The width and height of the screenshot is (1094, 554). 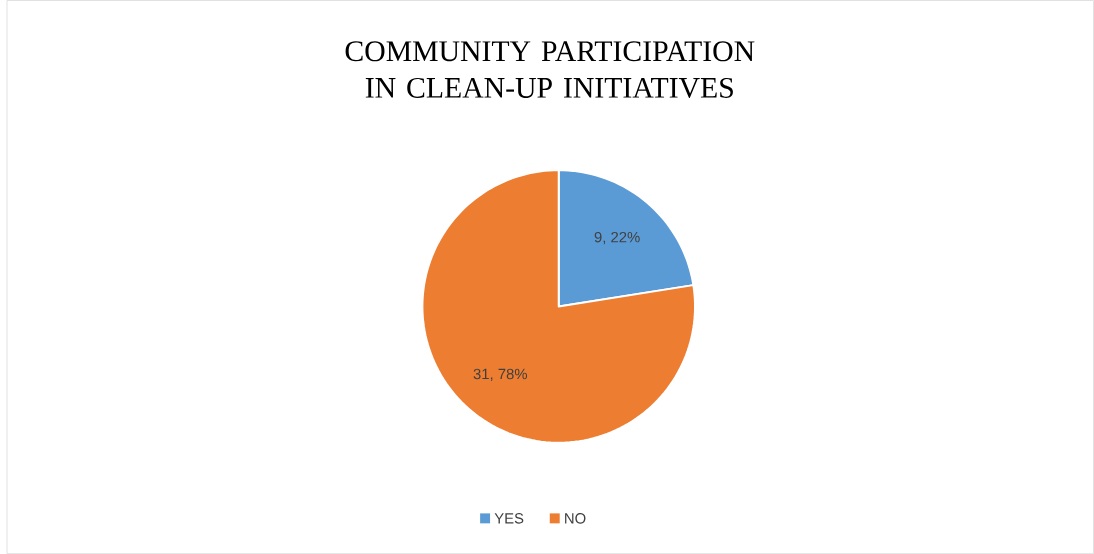 I want to click on data-label: 9, 22%, so click(x=617, y=238).